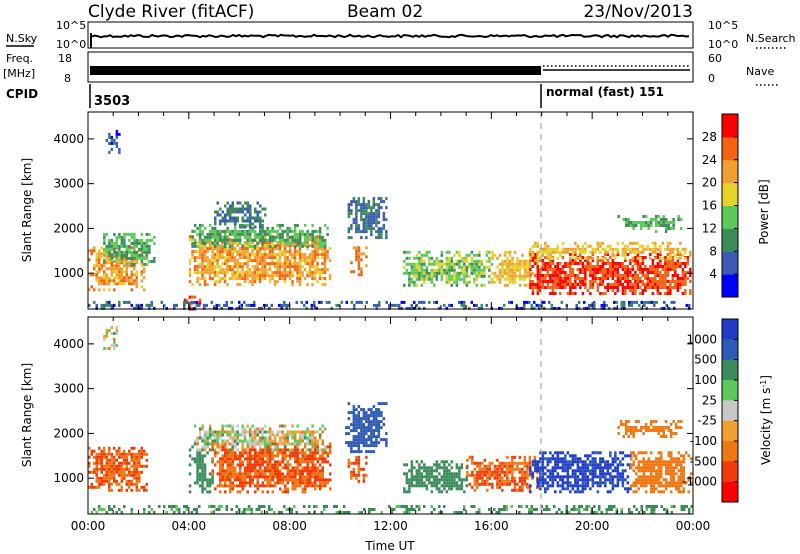 This screenshot has height=554, width=800. Describe the element at coordinates (391, 68) in the screenshot. I see `freq-panel: Freq. [MHz] 18 8 60 0 Nave` at that location.